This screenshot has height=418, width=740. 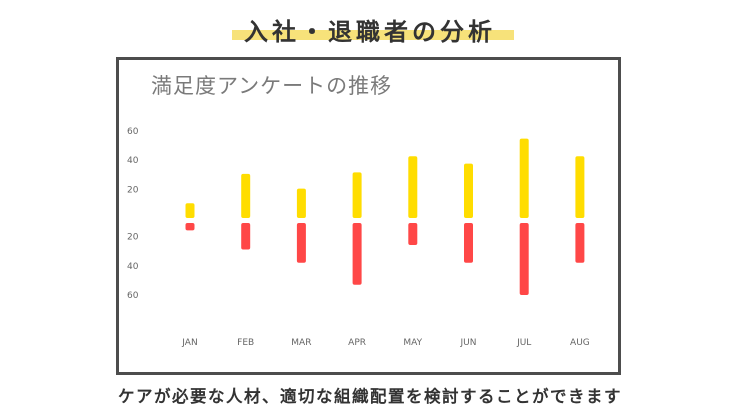 What do you see at coordinates (189, 343) in the screenshot?
I see `x-tick-label-jan: JAN` at bounding box center [189, 343].